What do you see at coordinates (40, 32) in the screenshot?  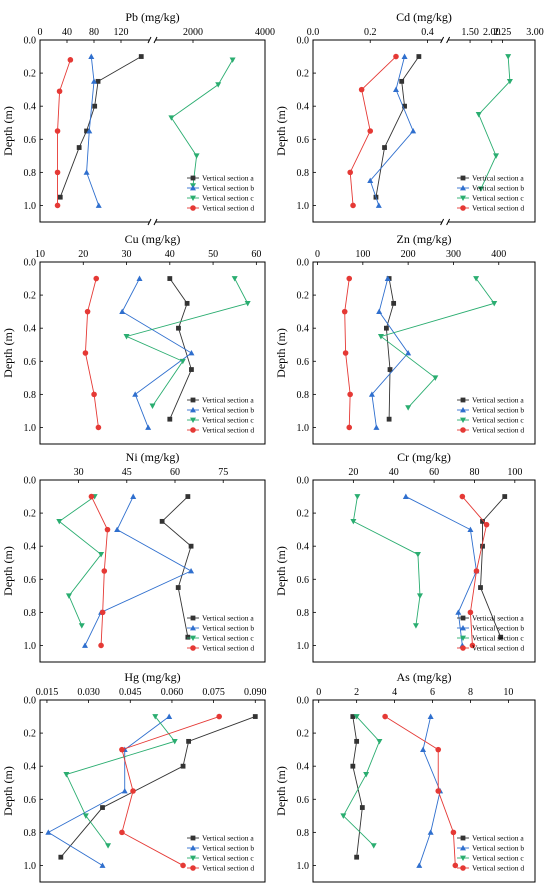 I see `x-tick-label: 0` at bounding box center [40, 32].